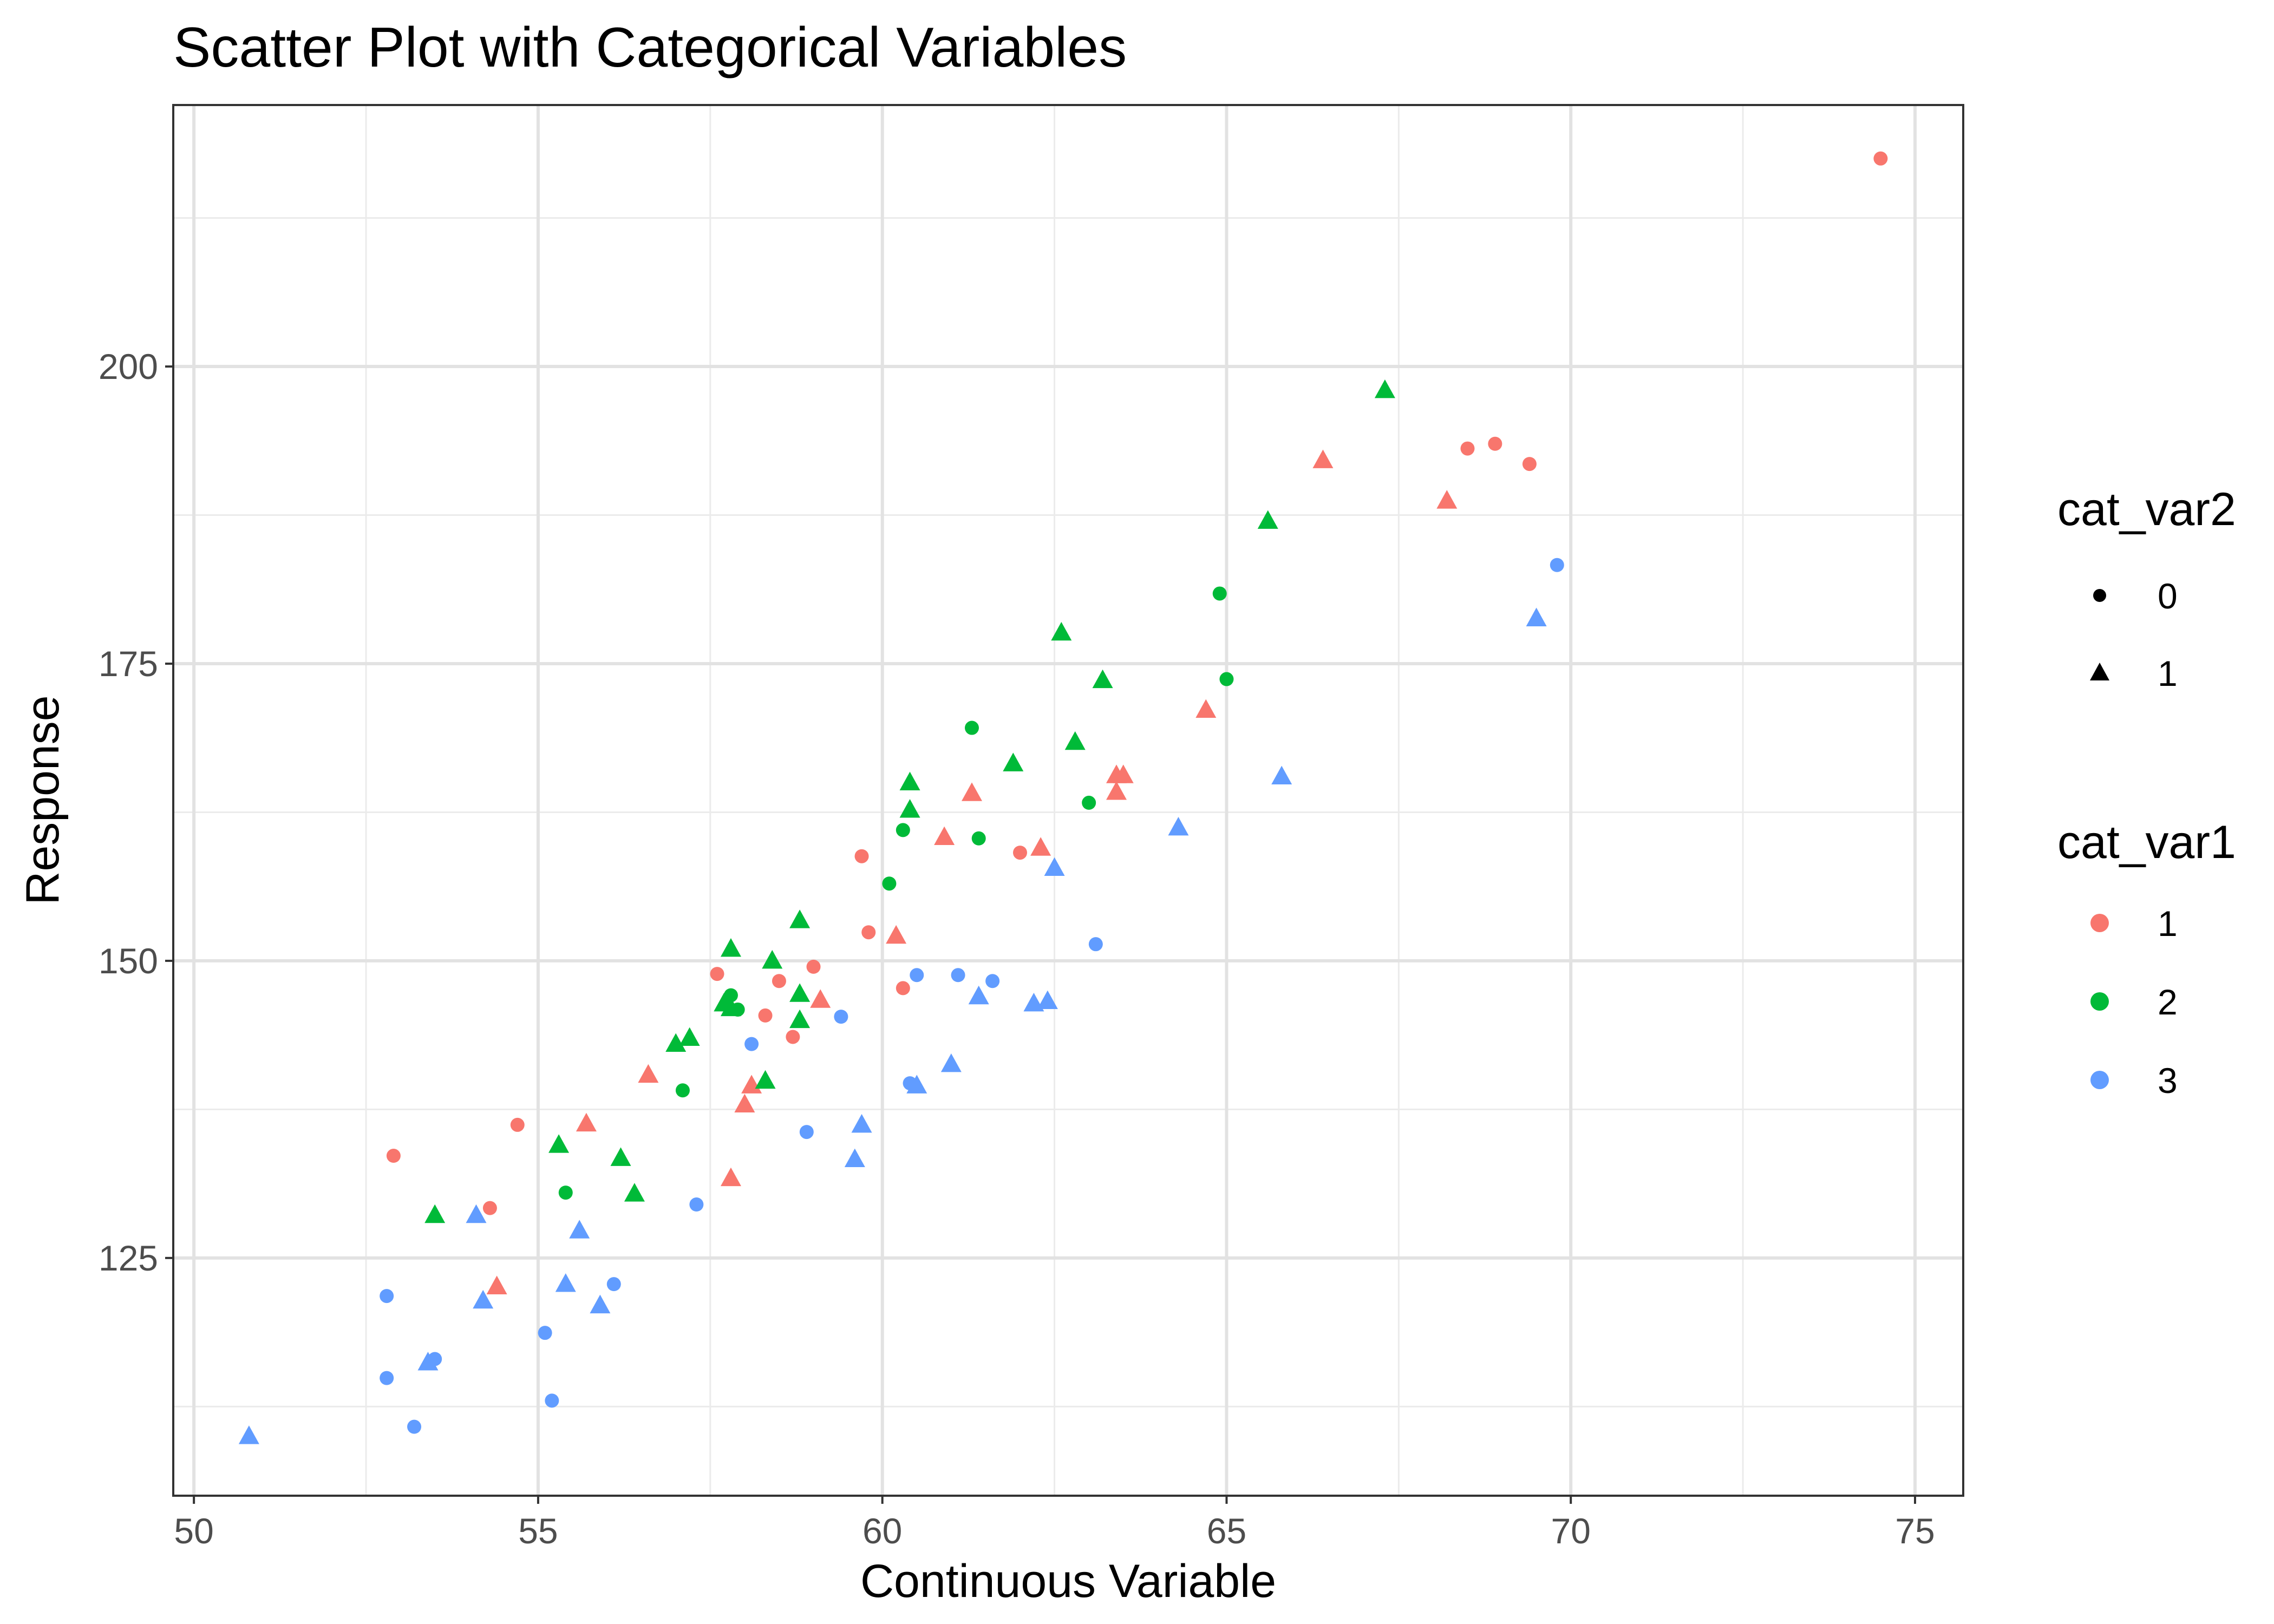 The height and width of the screenshot is (1624, 2274). I want to click on x-tick-label: 70, so click(1571, 1531).